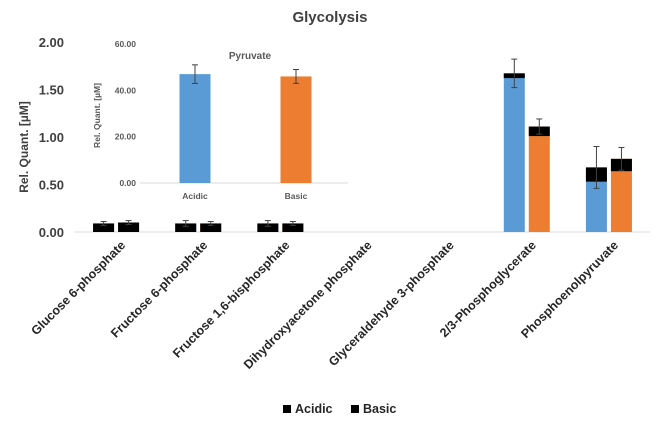  I want to click on inset-x-category-label: Acidic, so click(195, 196).